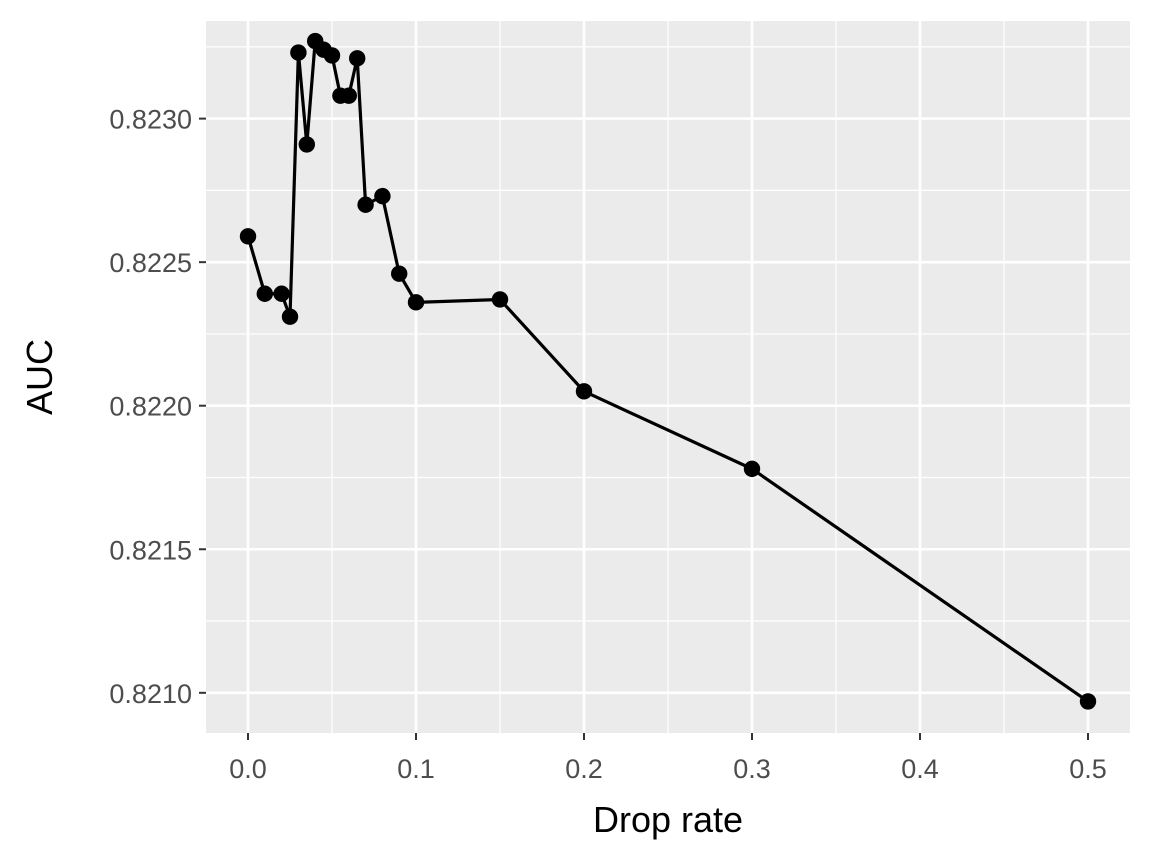 This screenshot has width=1152, height=864. Describe the element at coordinates (668, 819) in the screenshot. I see `x-axis-title: Drop rate` at that location.